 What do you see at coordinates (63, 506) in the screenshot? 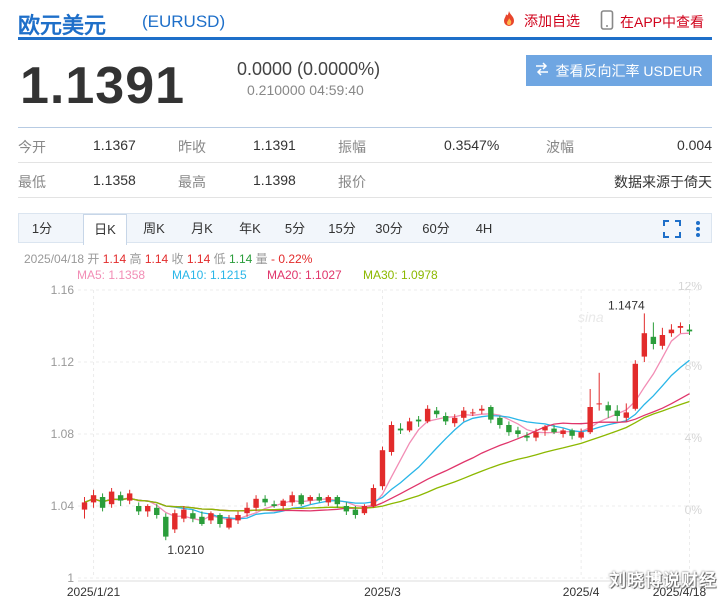
I see `y-tick-label: 1.04` at bounding box center [63, 506].